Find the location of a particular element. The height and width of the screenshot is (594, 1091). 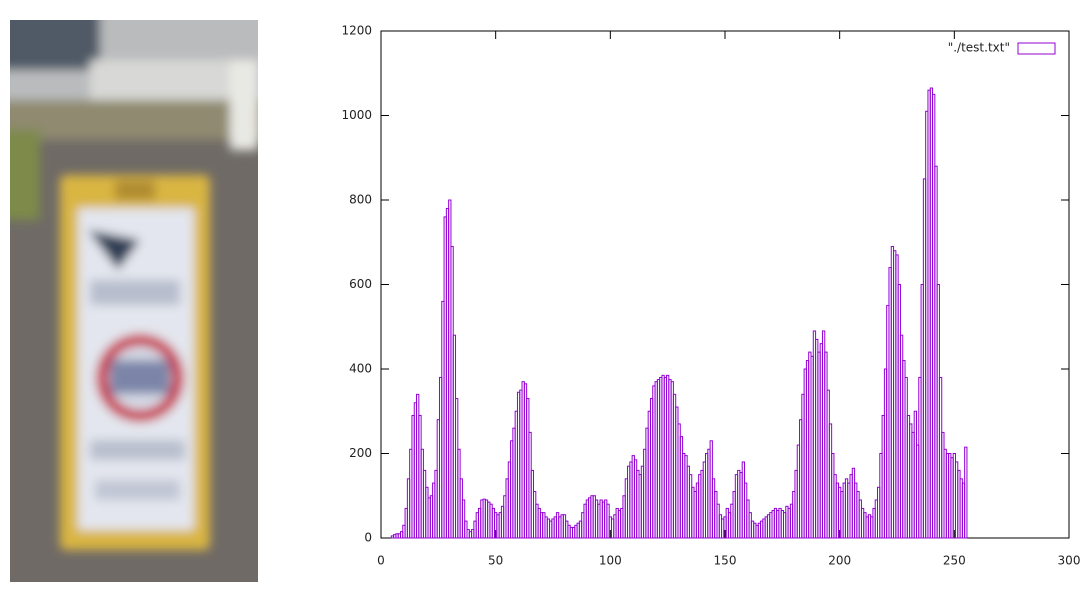

y-tick-label: 600 is located at coordinates (360, 284).